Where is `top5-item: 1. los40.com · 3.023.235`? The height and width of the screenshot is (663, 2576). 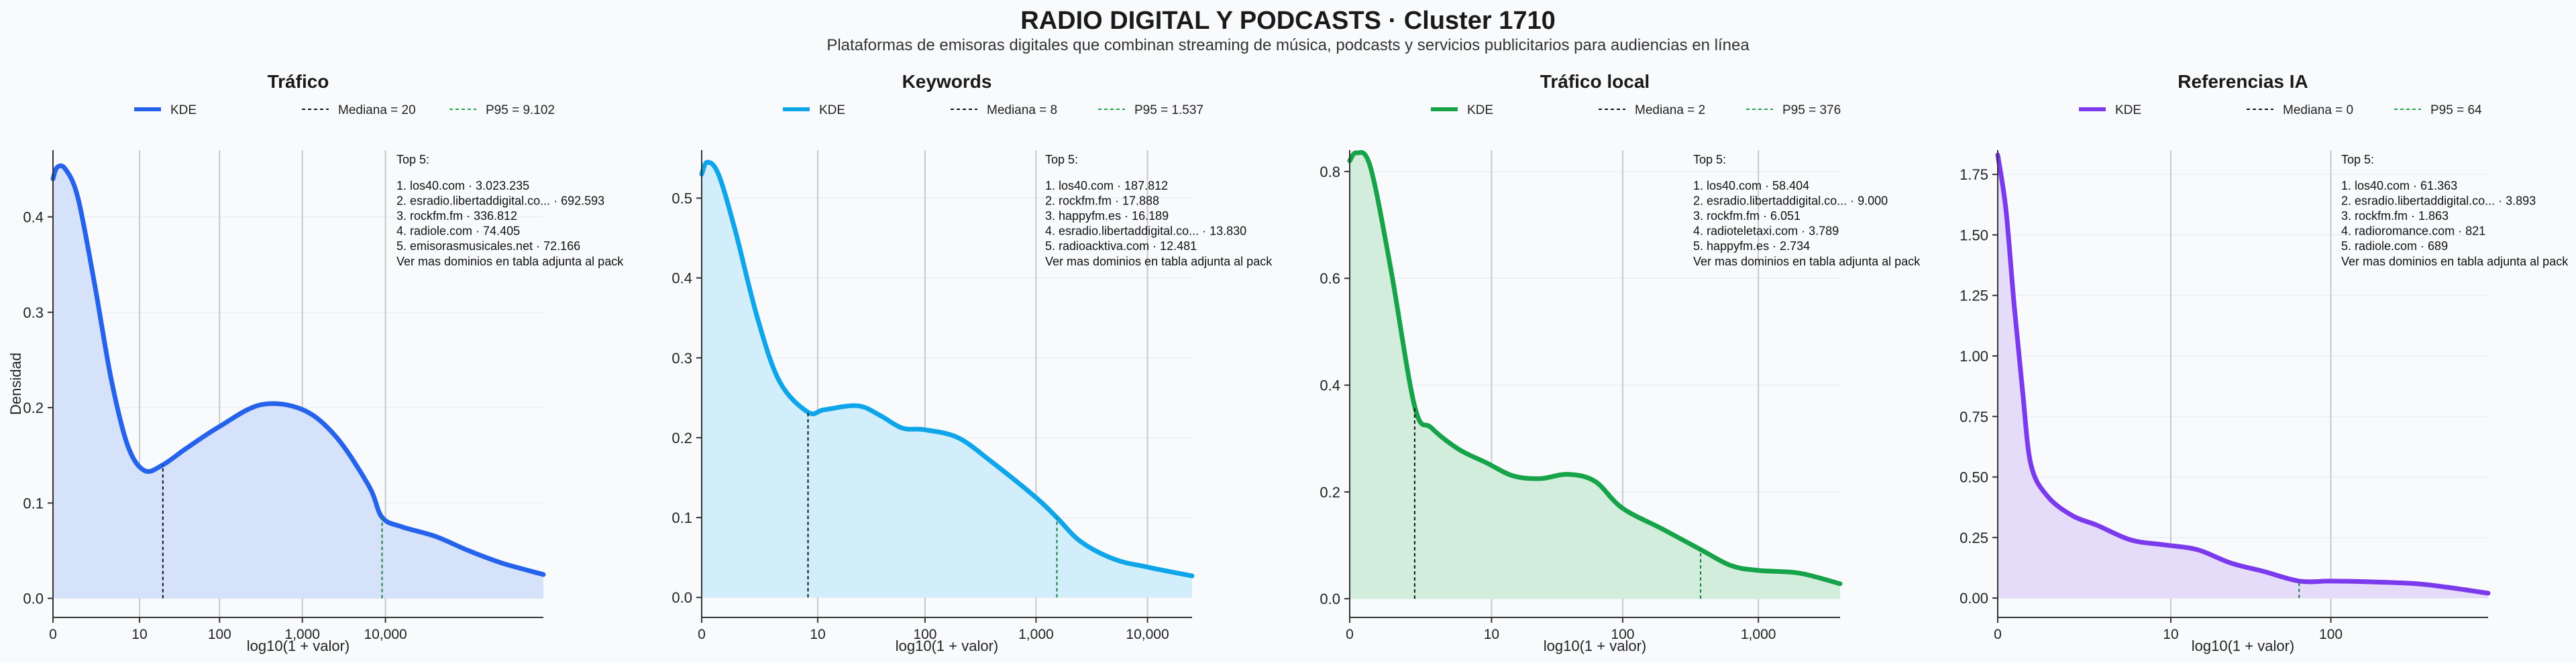 top5-item: 1. los40.com · 3.023.235 is located at coordinates (462, 185).